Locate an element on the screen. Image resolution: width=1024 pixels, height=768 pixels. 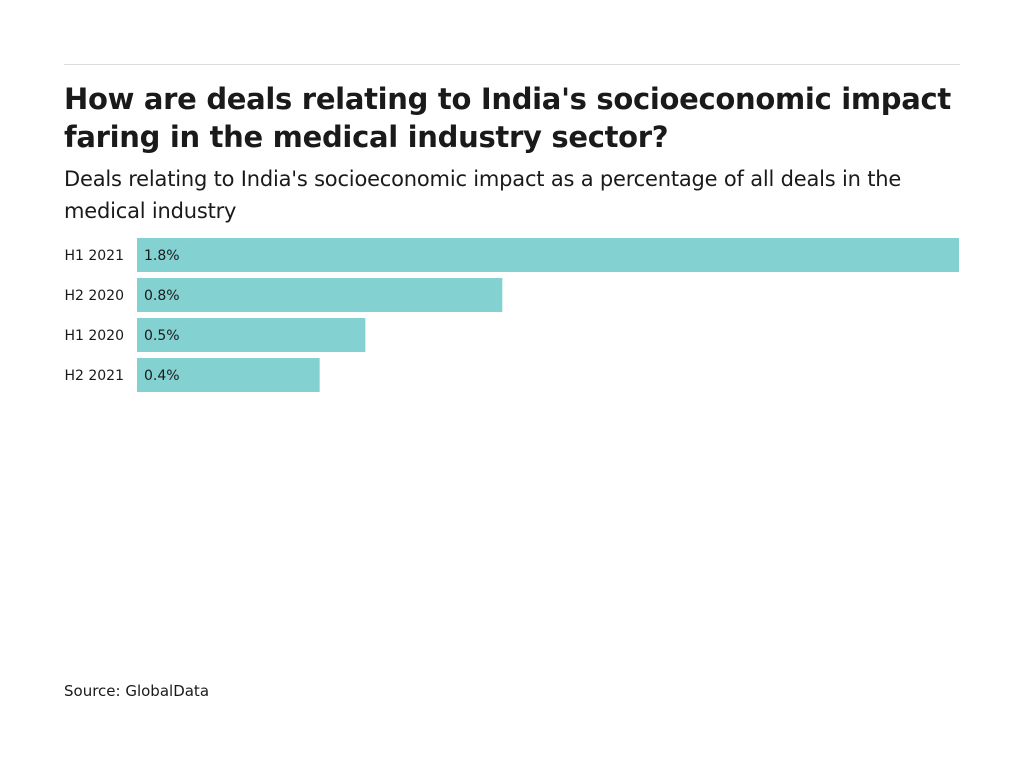
top-divider is located at coordinates (512, 64).